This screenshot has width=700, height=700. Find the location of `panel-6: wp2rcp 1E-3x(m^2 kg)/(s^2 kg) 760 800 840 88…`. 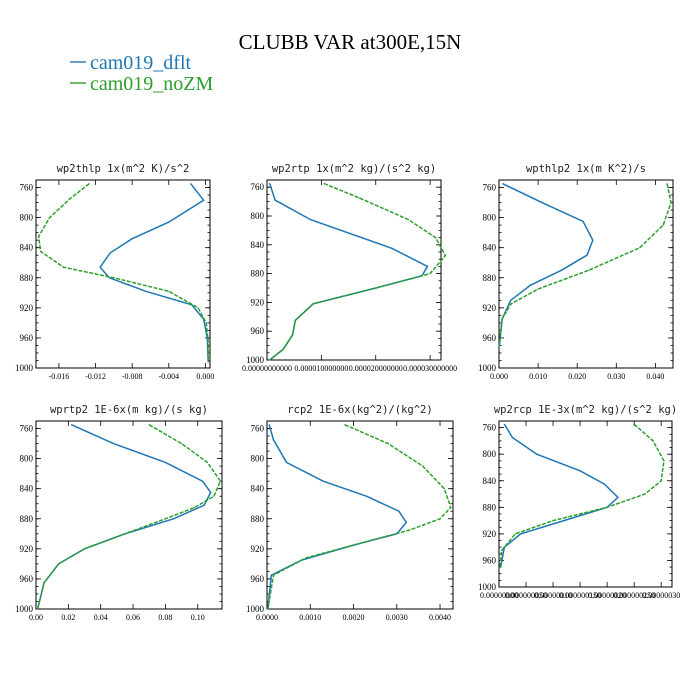

panel-6: wp2rcp 1E-3x(m^2 kg)/(s^2 kg) 760 800 840 88… is located at coordinates (579, 502).